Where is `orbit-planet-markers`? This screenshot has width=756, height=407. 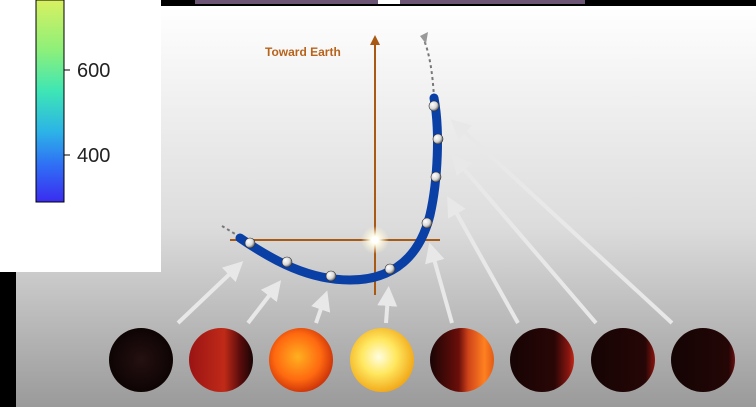
orbit-planet-markers is located at coordinates (344, 191).